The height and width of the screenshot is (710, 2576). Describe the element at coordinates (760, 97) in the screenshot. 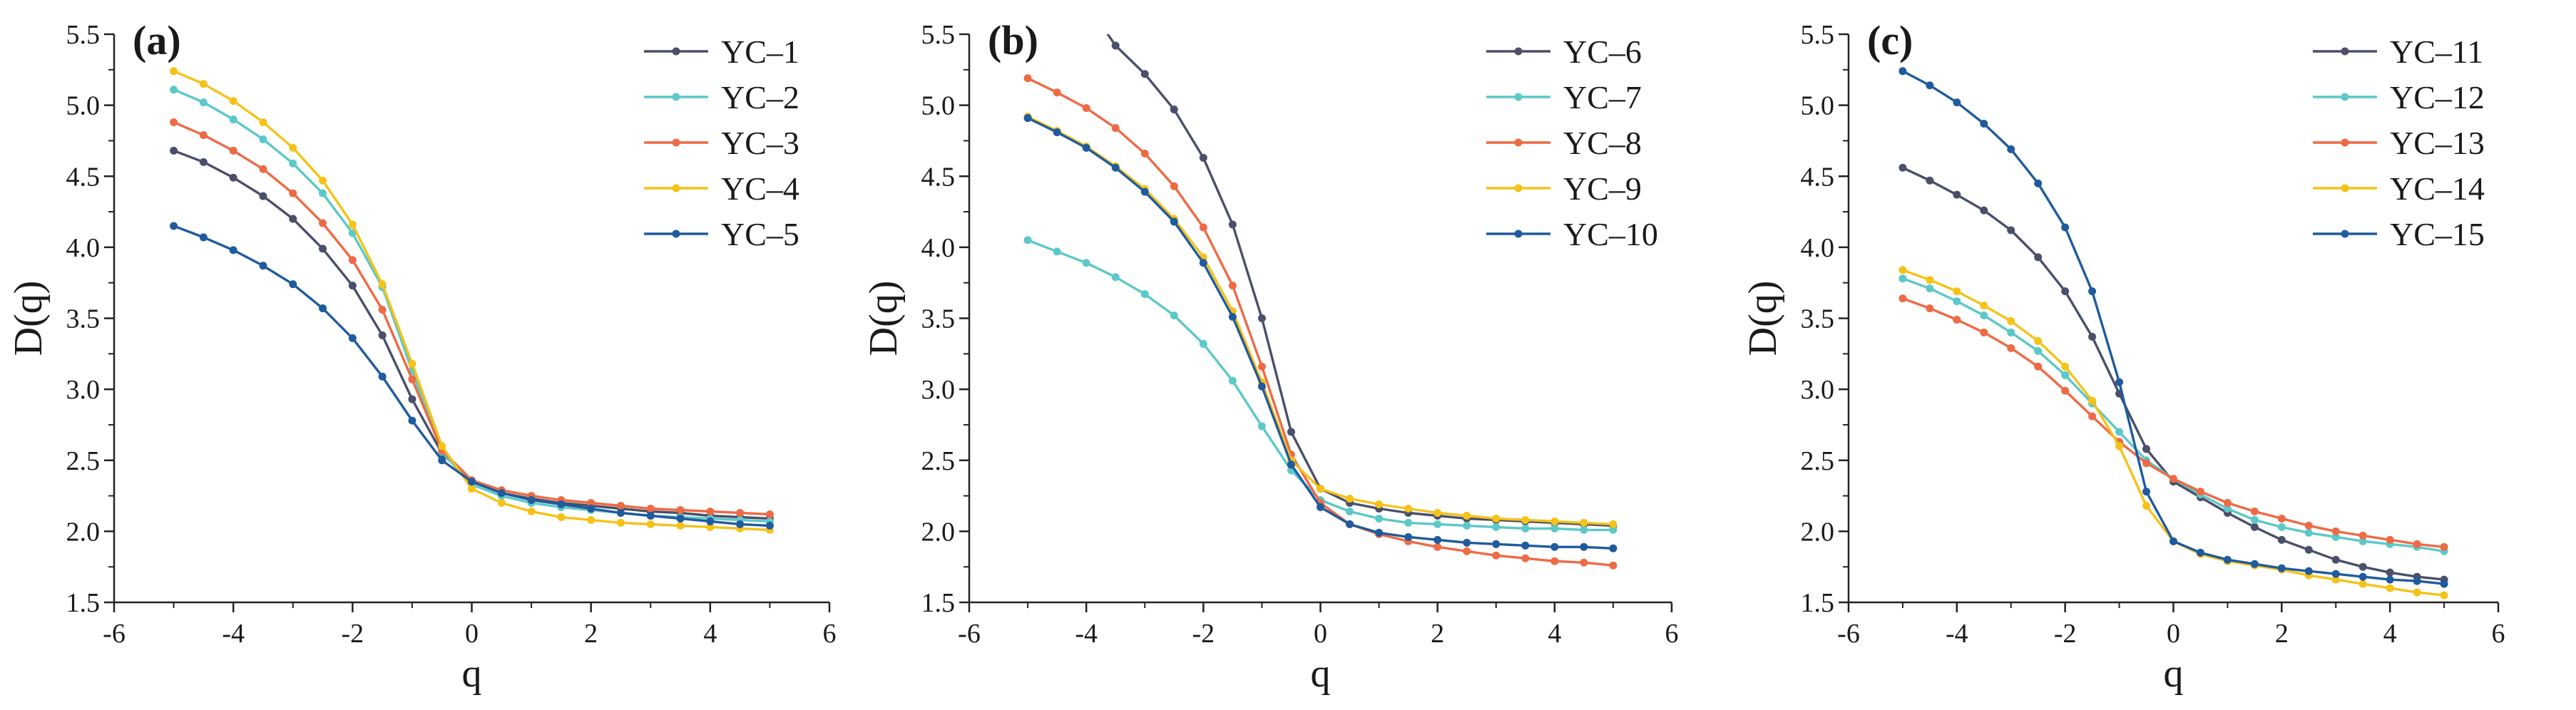

I see `legend-label: YC–2` at that location.